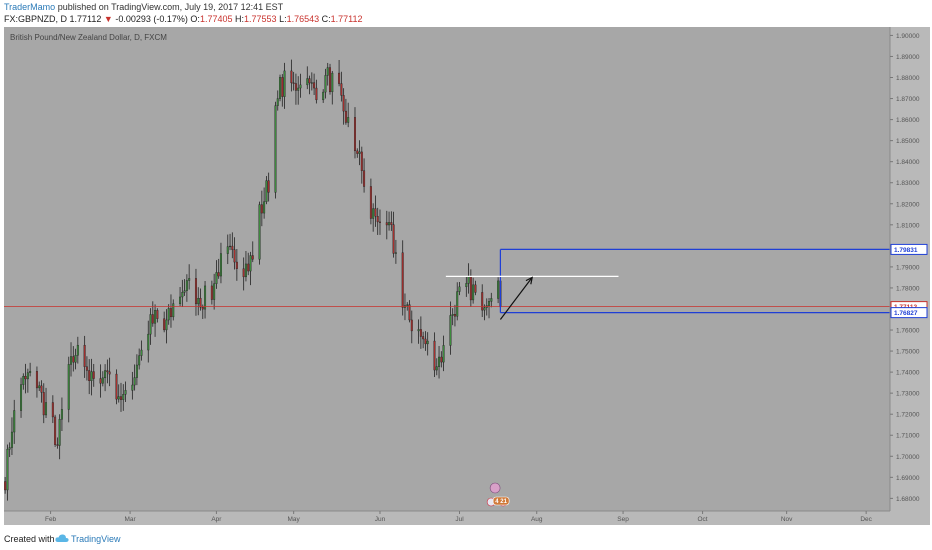 The image size is (932, 550). I want to click on price-tick-label: 1.81000, so click(908, 225).